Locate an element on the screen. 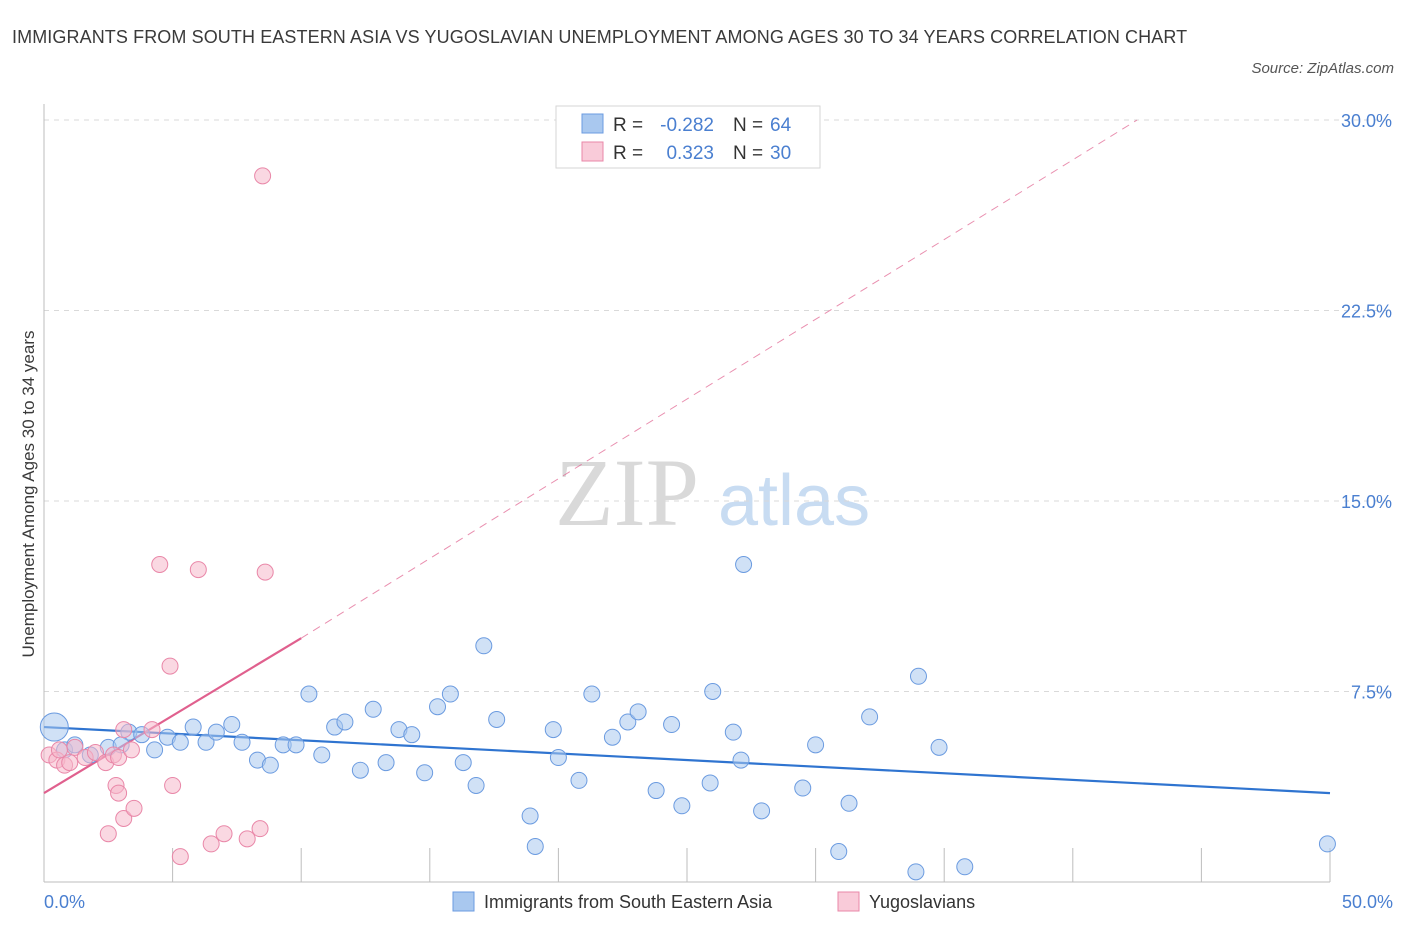 This screenshot has width=1406, height=930. y-tick-label: 30.0% is located at coordinates (1366, 121).